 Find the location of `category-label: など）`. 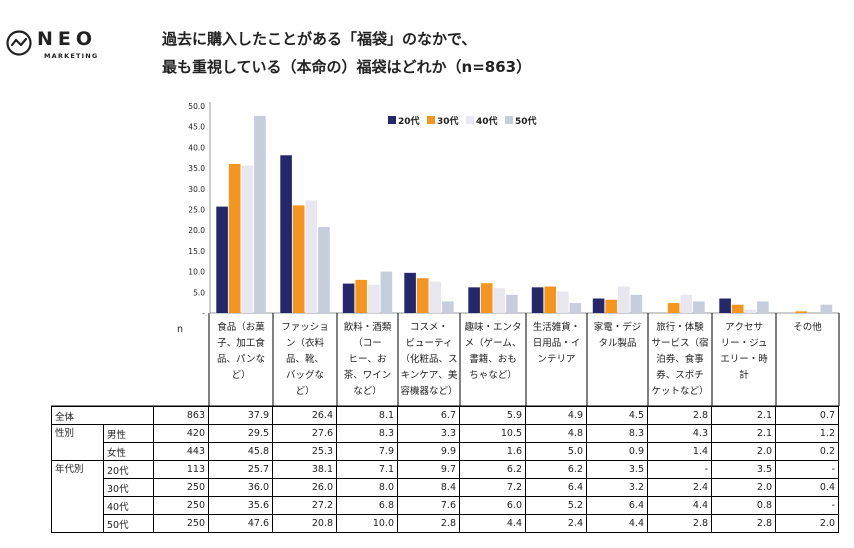

category-label: など） is located at coordinates (367, 391).